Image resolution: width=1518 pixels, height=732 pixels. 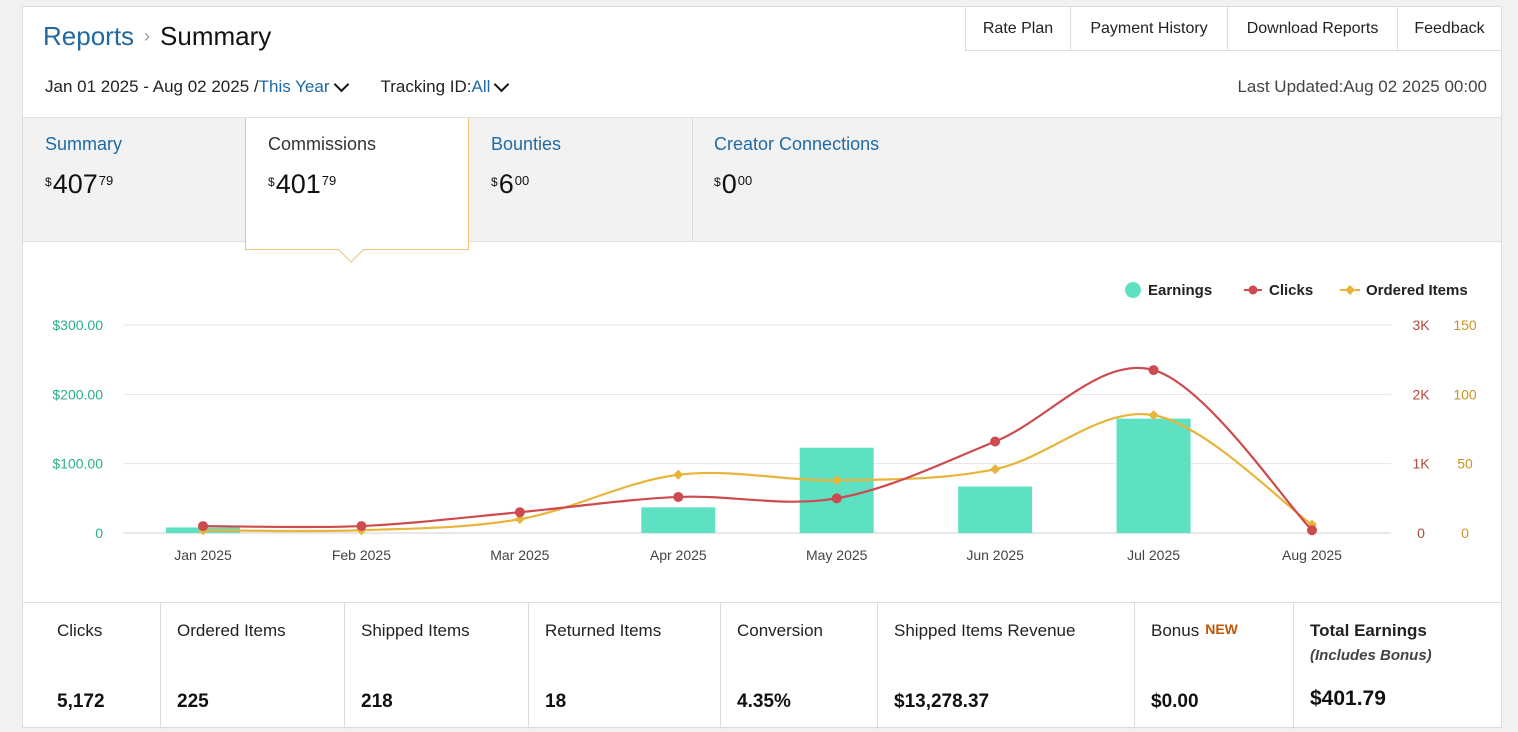 I want to click on tab-bounties: Bounties $ 6 00, so click(x=580, y=180).